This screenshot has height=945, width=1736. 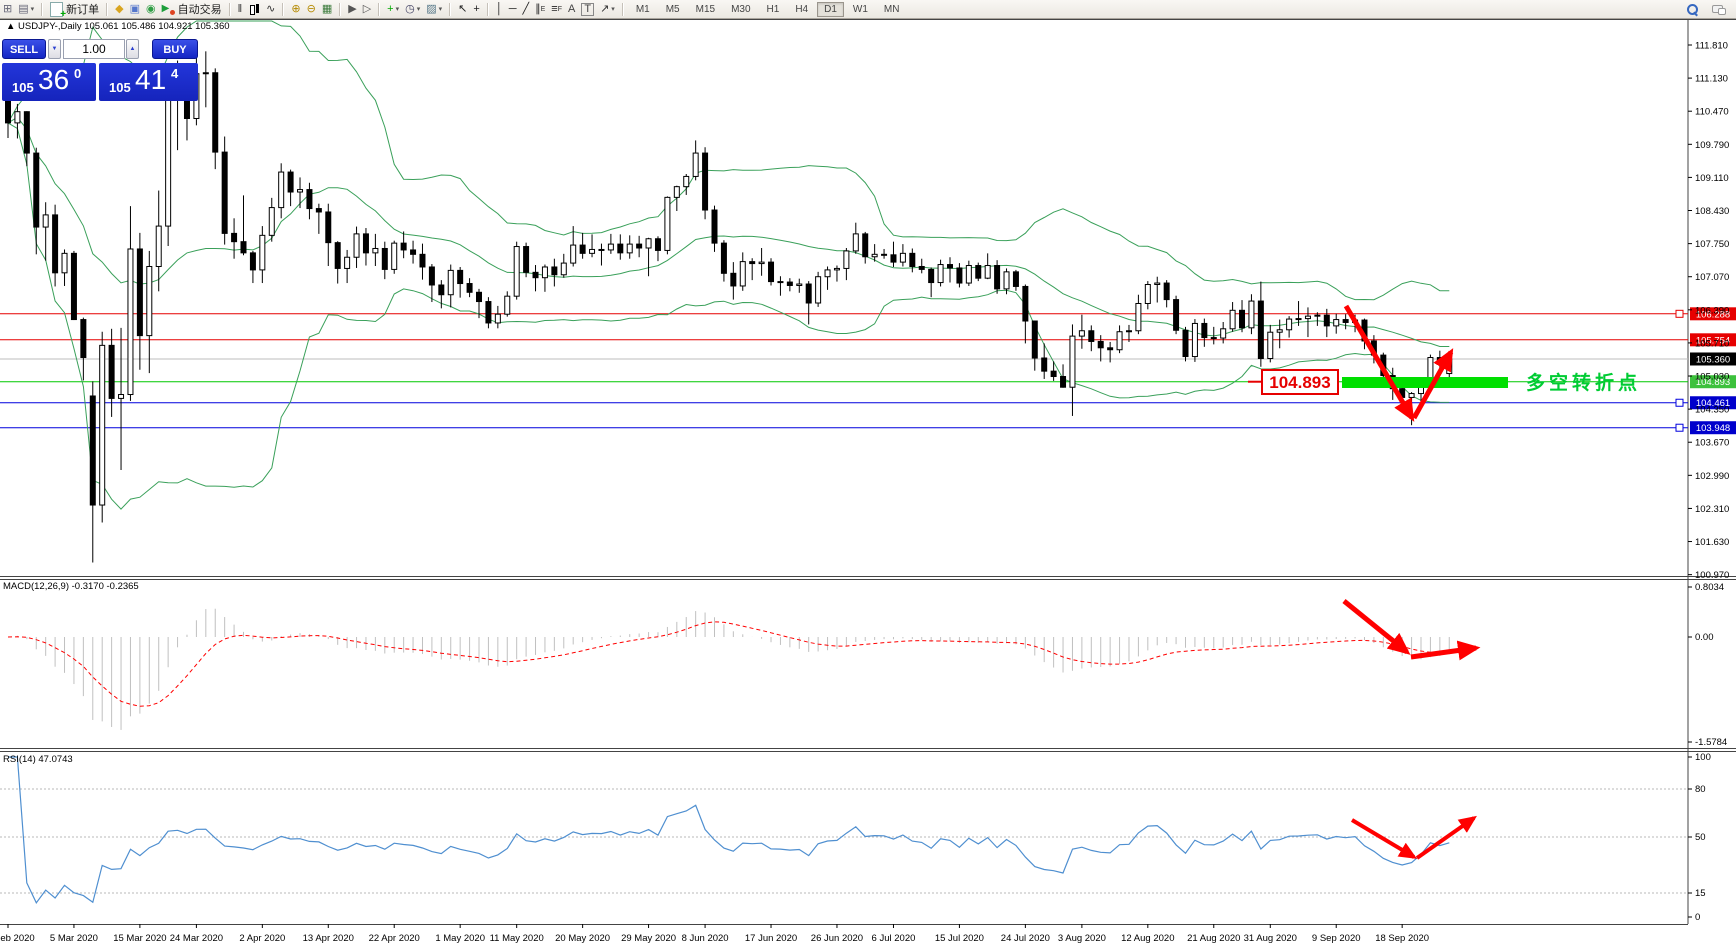 I want to click on timeframe-m15: M15, so click(x=705, y=9).